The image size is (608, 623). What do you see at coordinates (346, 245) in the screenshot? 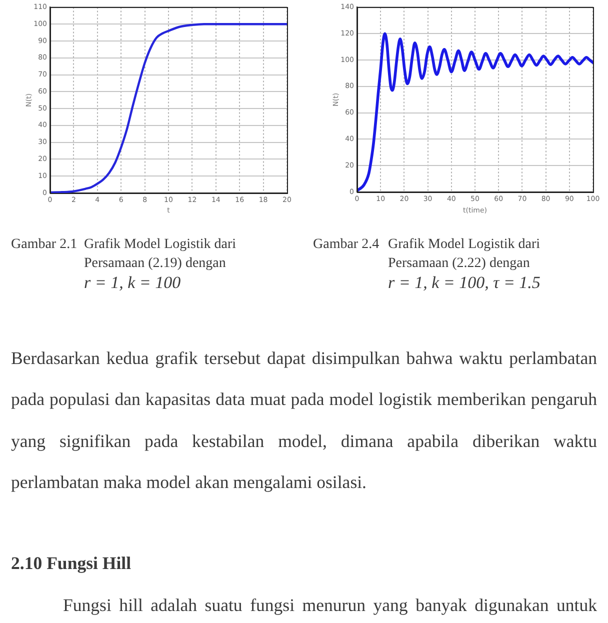
I see `text: Gambar 2.4` at bounding box center [346, 245].